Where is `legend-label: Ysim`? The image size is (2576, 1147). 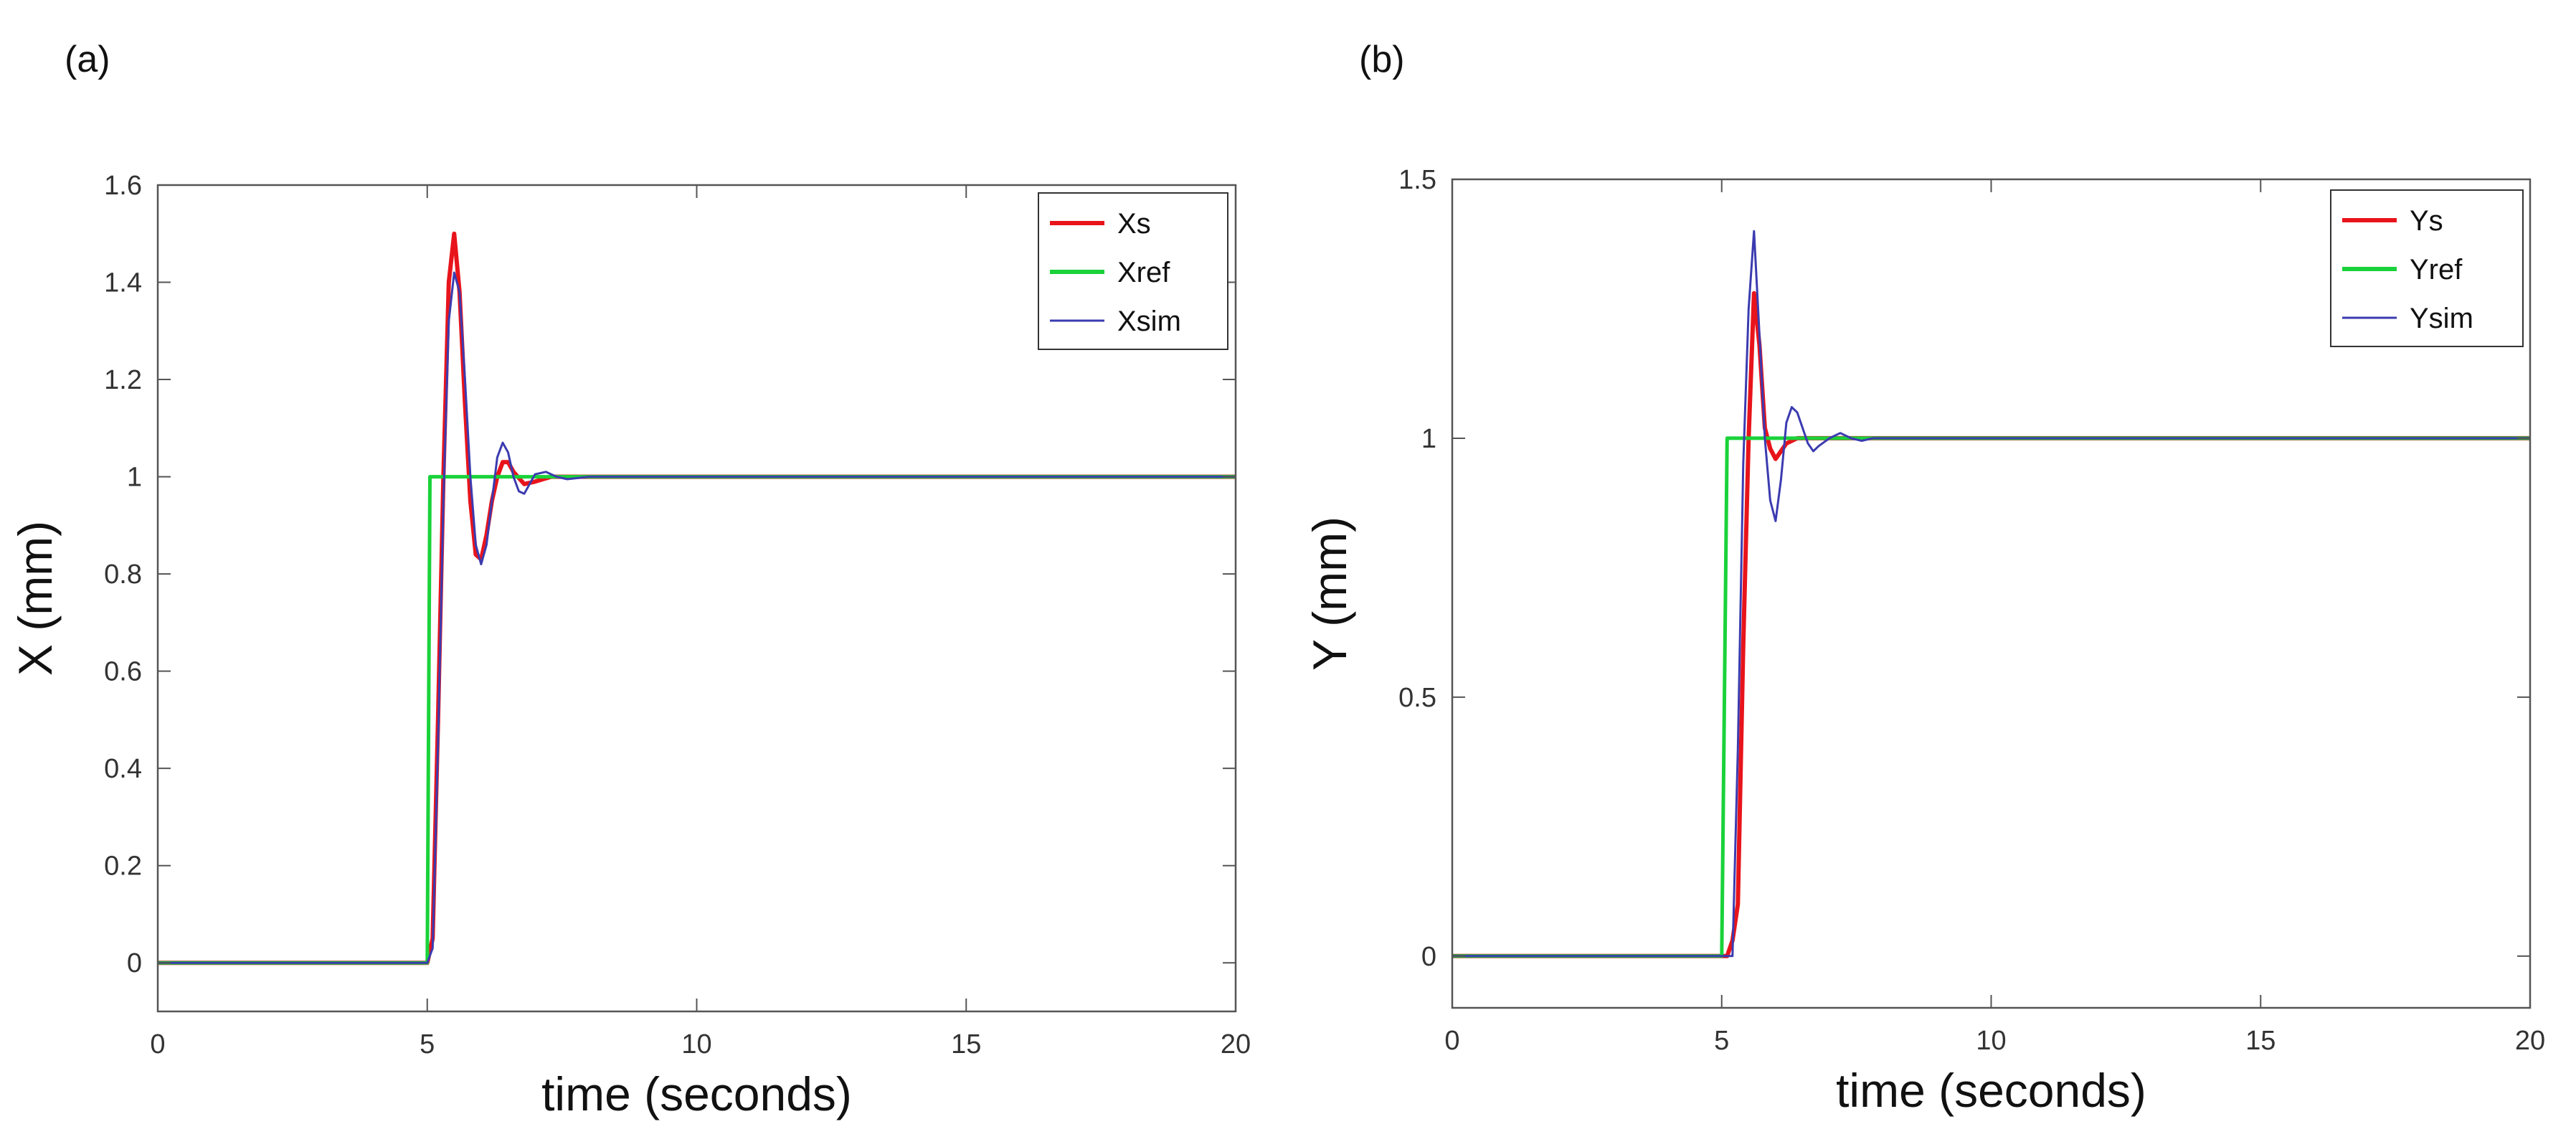 legend-label: Ysim is located at coordinates (2441, 318).